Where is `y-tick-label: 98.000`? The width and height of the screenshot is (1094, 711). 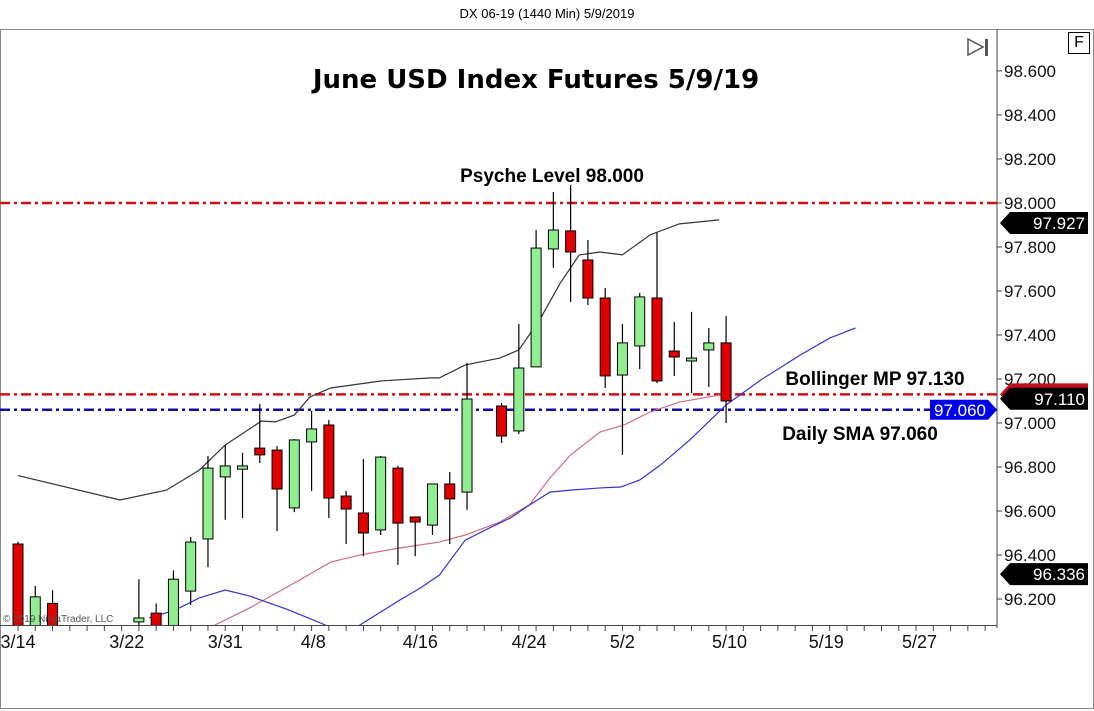 y-tick-label: 98.000 is located at coordinates (1030, 203).